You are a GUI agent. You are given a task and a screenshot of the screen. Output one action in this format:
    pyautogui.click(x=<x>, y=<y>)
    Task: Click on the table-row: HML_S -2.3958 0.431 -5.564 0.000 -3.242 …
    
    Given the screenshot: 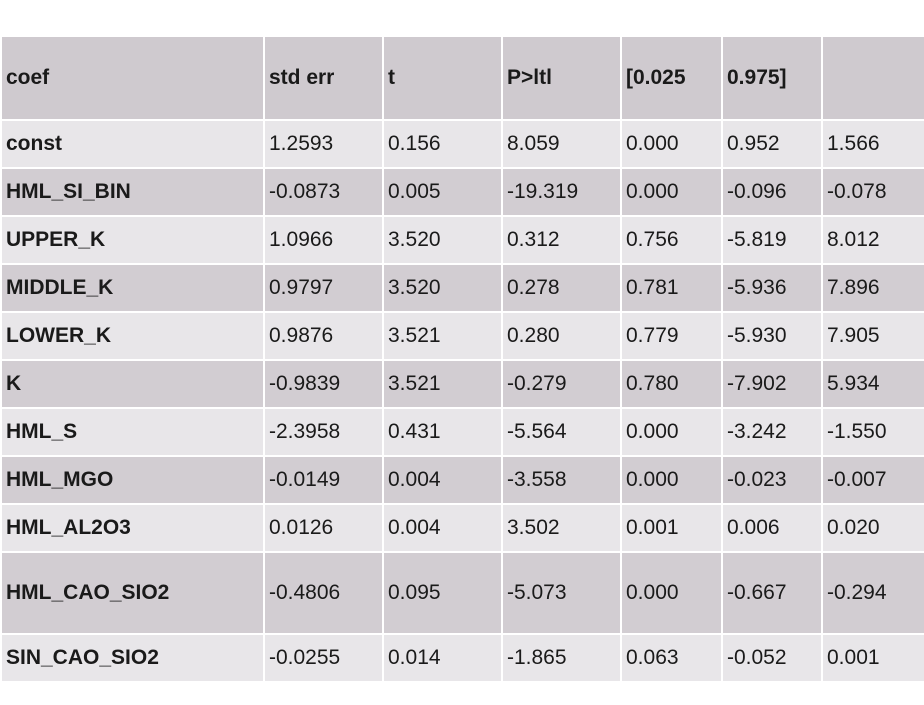 What is the action you would take?
    pyautogui.click(x=463, y=432)
    